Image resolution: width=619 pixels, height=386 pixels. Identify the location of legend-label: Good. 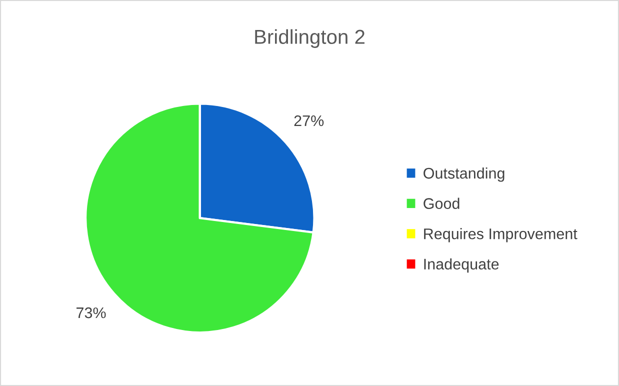
(442, 203).